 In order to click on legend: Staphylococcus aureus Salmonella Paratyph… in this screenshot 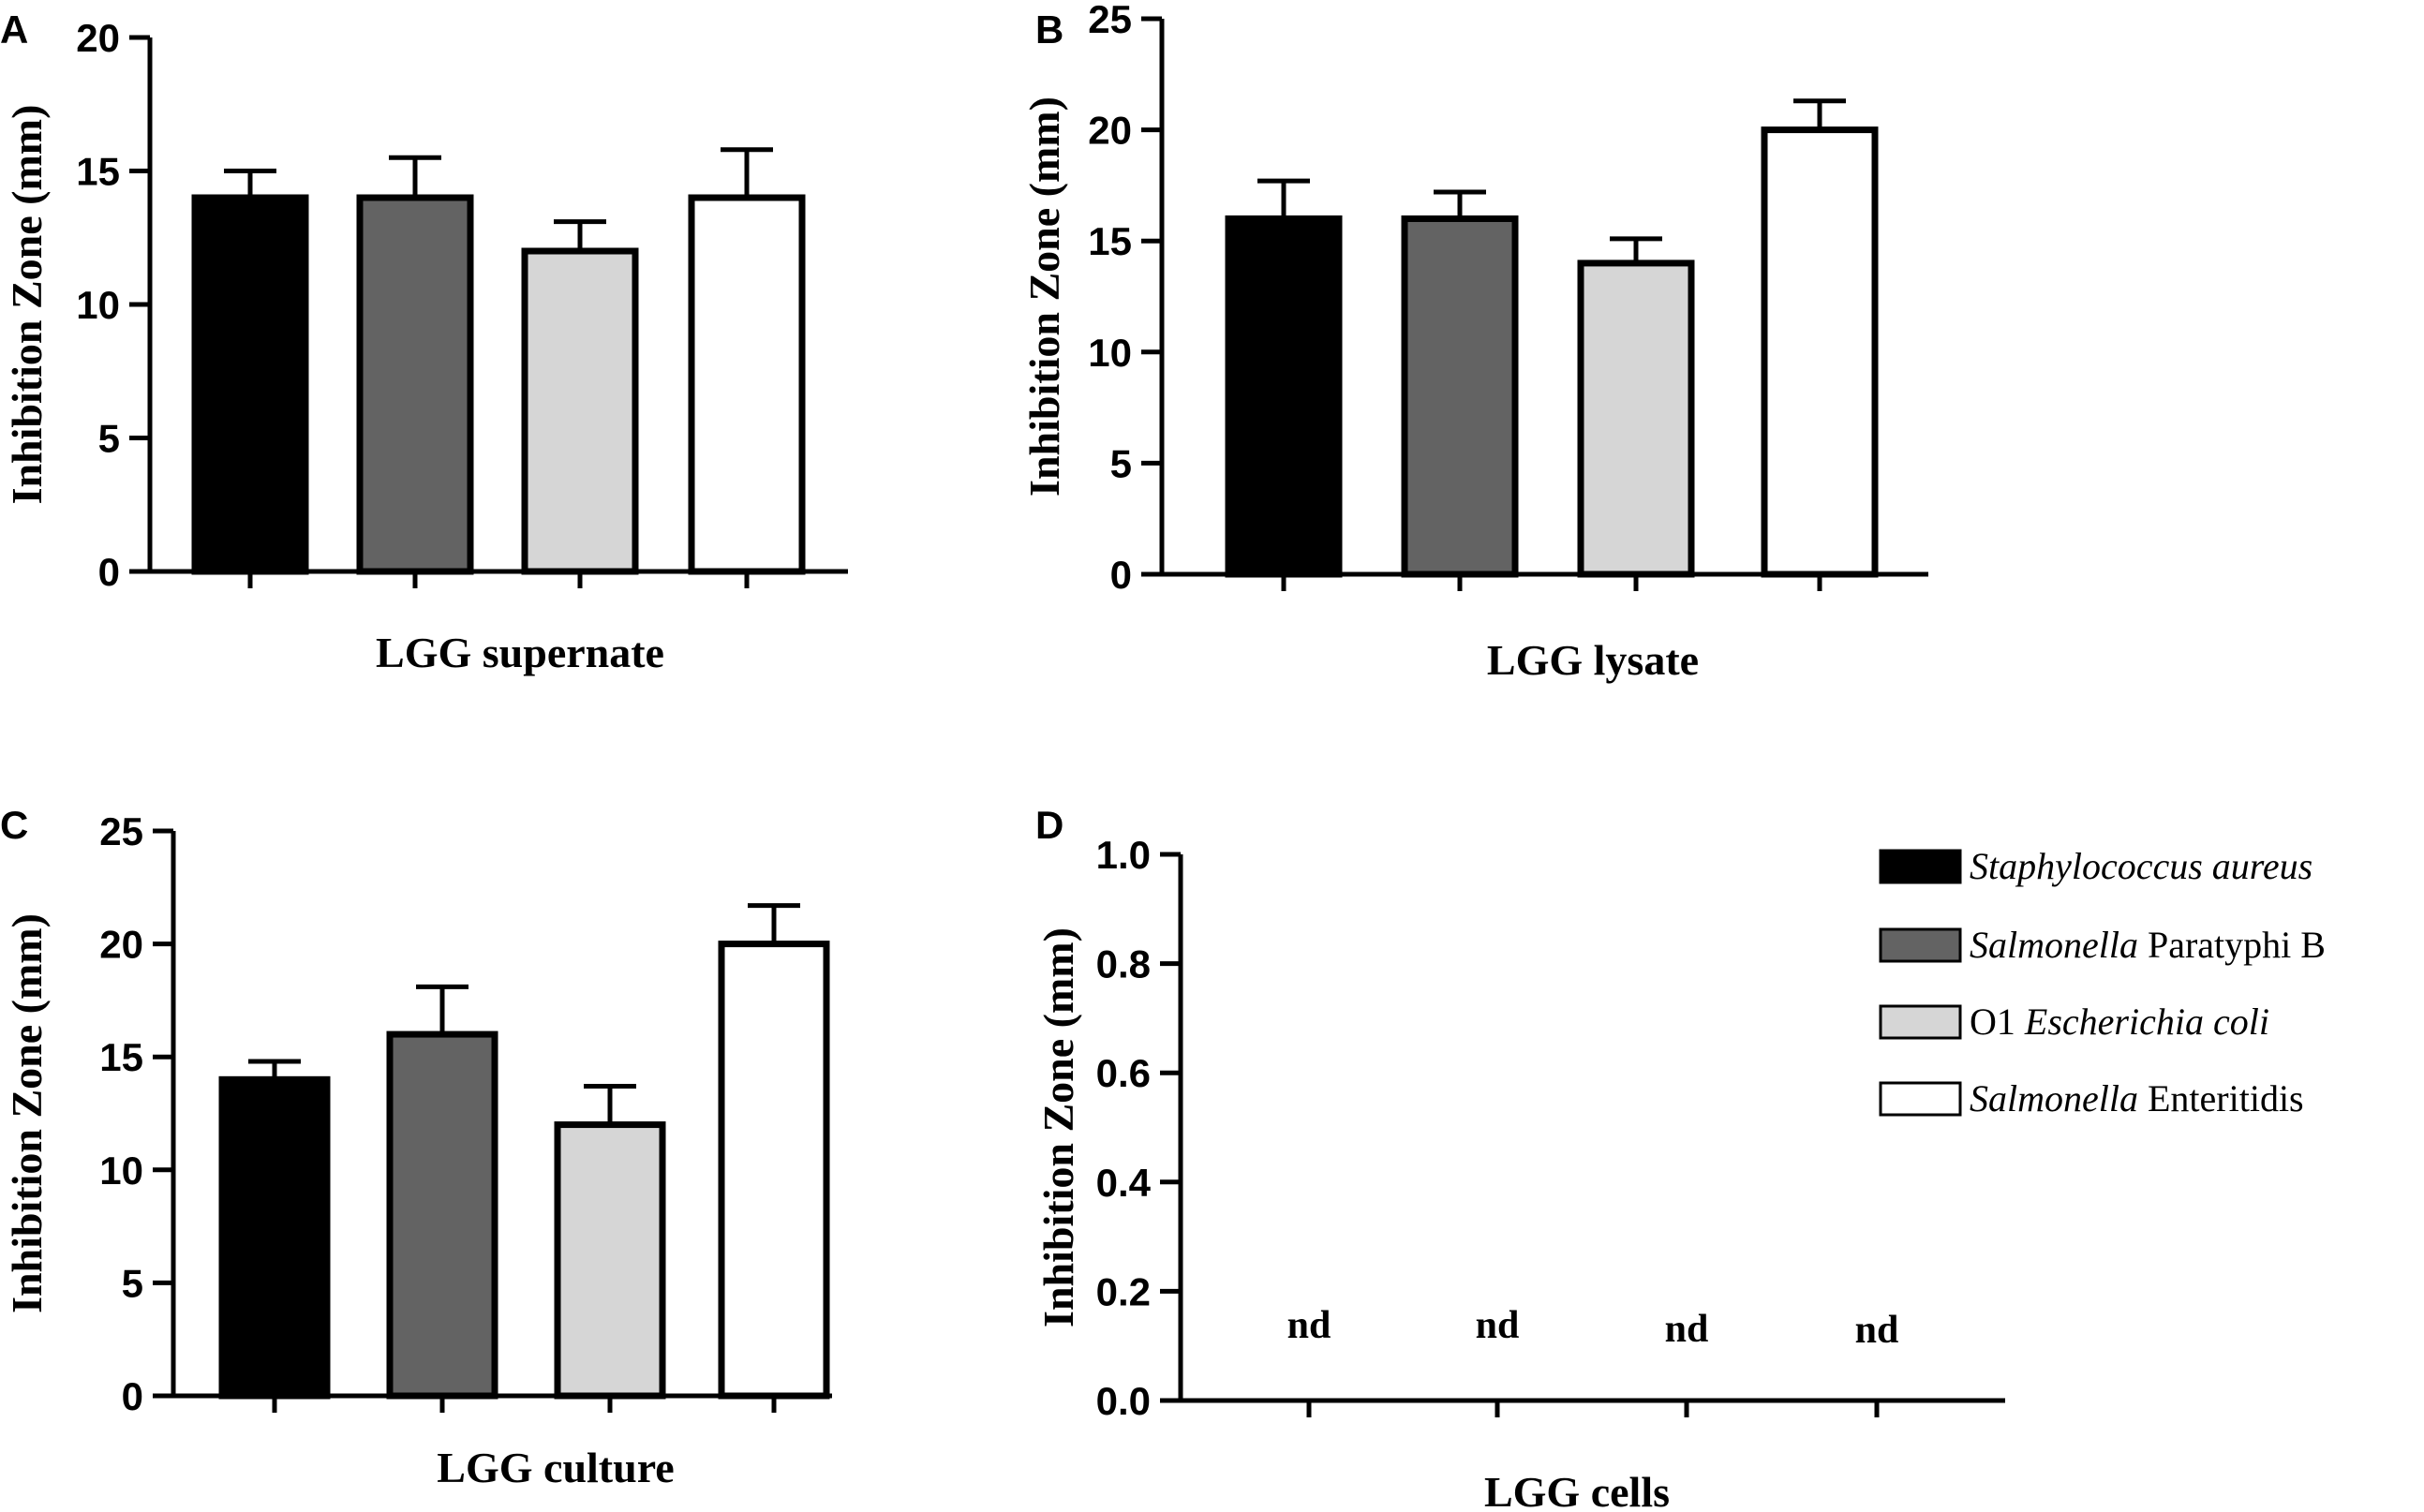, I will do `click(2102, 982)`.